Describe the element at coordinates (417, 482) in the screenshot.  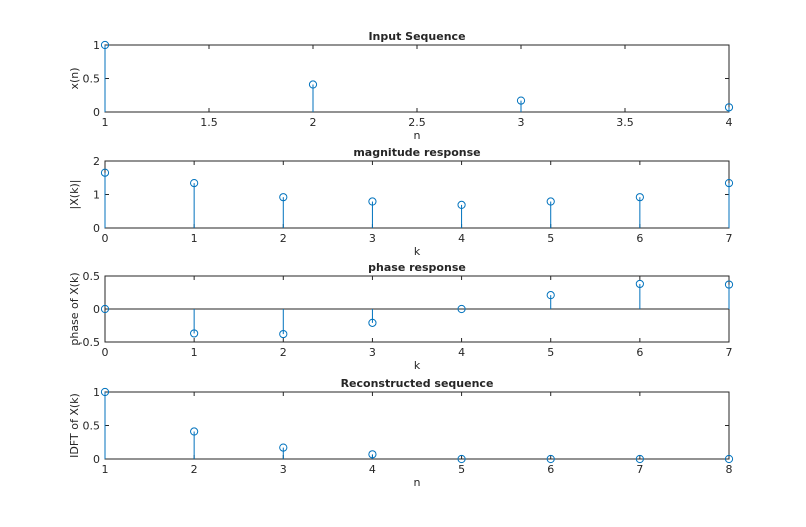
I see `reconstructed-sequence-xlabel: n` at that location.